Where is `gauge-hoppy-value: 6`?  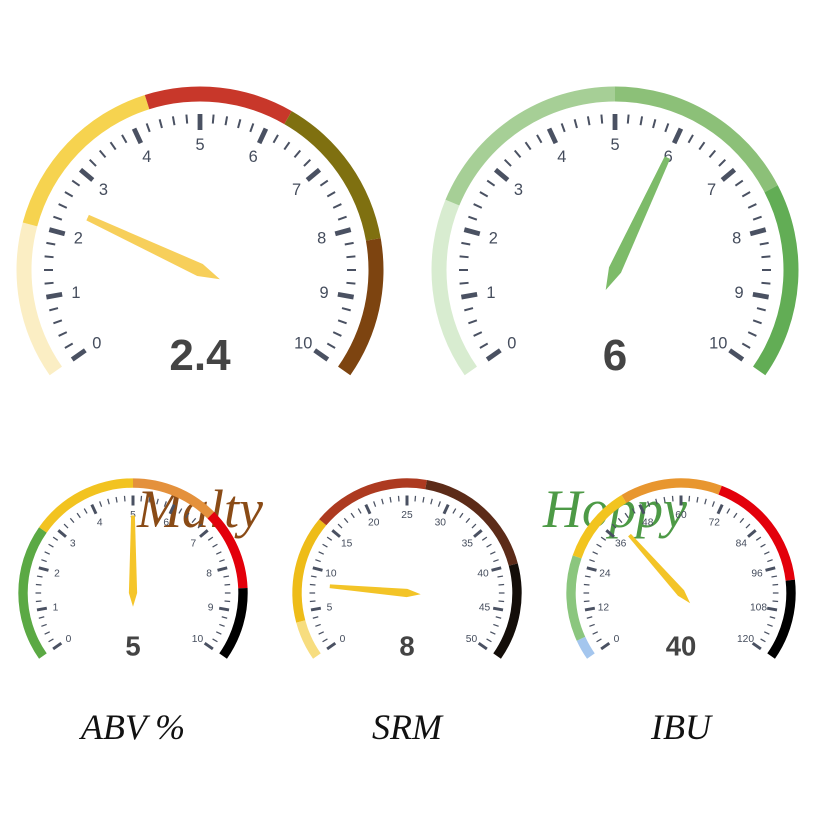
gauge-hoppy-value: 6 is located at coordinates (615, 355).